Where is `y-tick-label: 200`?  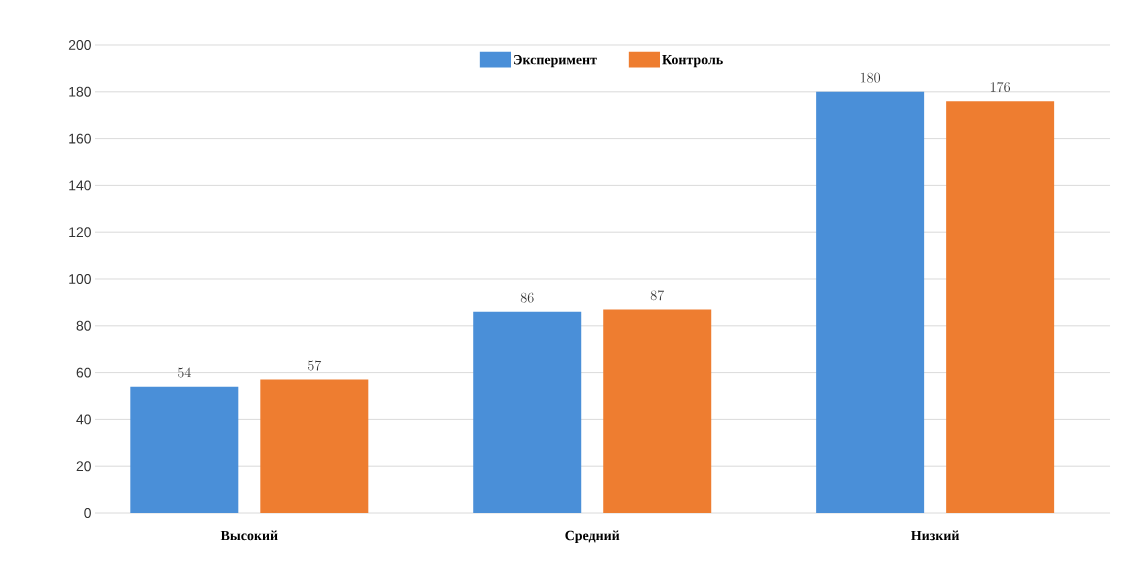 y-tick-label: 200 is located at coordinates (79, 45).